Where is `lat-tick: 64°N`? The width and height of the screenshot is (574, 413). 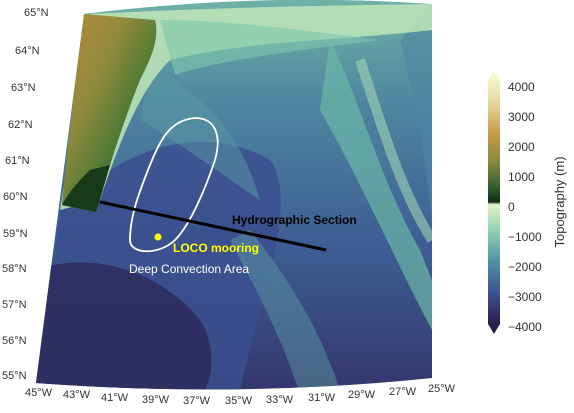 lat-tick: 64°N is located at coordinates (27, 51).